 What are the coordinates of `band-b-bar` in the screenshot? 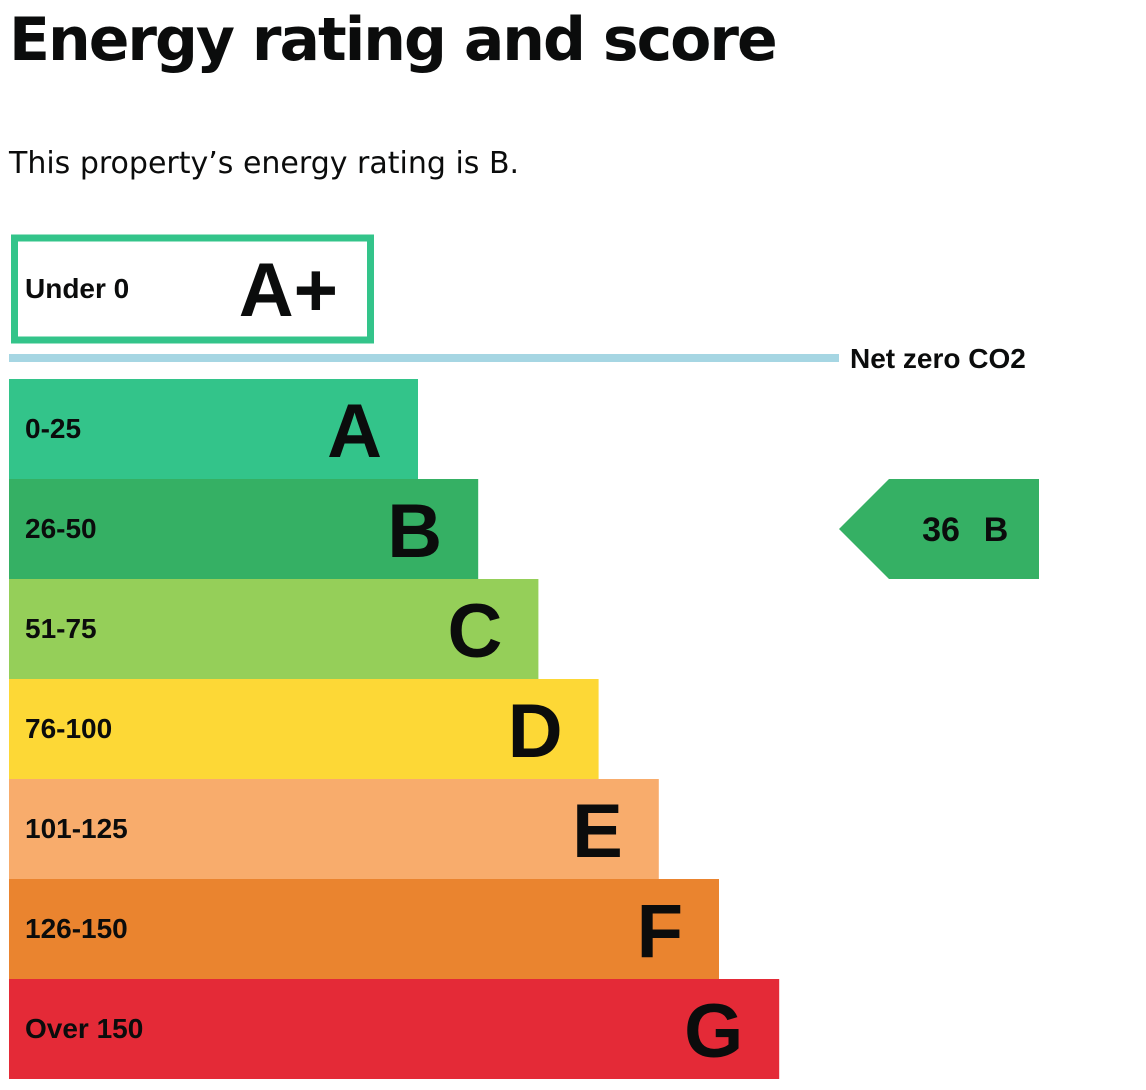 It's located at (244, 529).